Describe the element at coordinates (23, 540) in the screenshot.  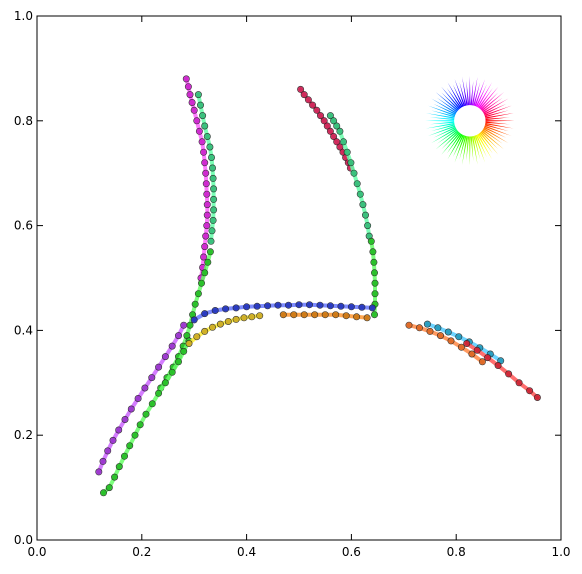
I see `y-tick-label: 0.0` at that location.